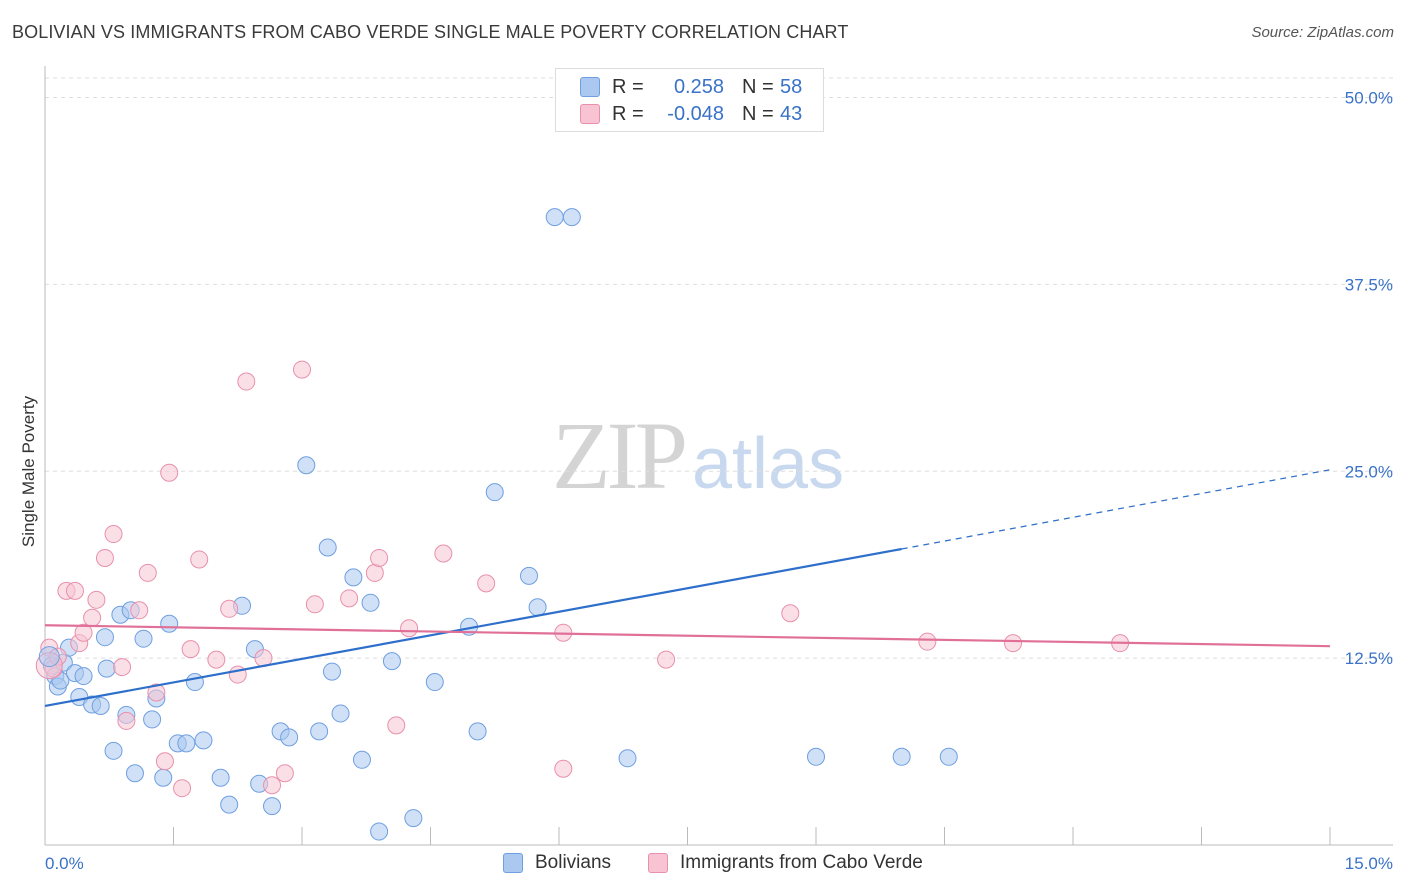 Image resolution: width=1406 pixels, height=892 pixels. What do you see at coordinates (1369, 658) in the screenshot?
I see `y-tick-label: 12.5%` at bounding box center [1369, 658].